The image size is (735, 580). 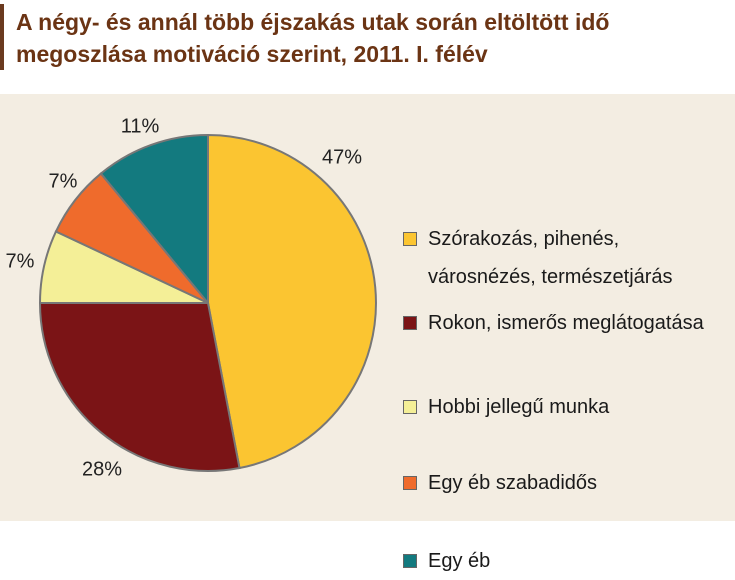 I want to click on legend-label-3: Hobbi jellegű munka, so click(x=519, y=407).